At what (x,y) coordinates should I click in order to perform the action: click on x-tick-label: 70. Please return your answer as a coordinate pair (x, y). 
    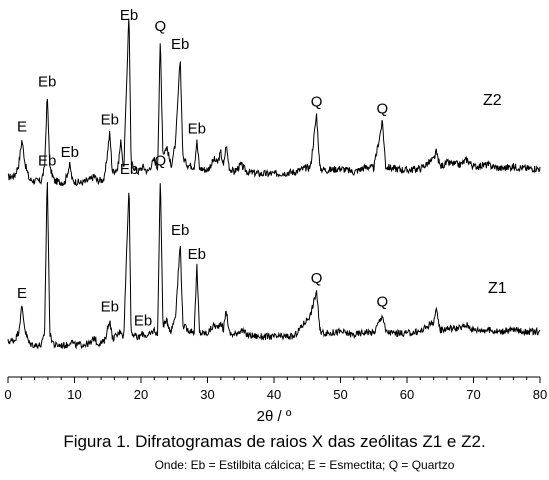
    Looking at the image, I should click on (473, 394).